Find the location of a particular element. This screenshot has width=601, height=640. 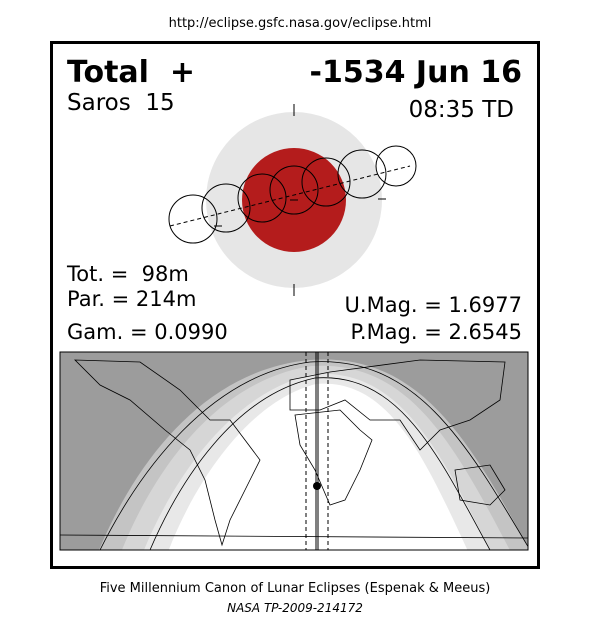

gamma: Gam. = 0.0990 is located at coordinates (147, 332).